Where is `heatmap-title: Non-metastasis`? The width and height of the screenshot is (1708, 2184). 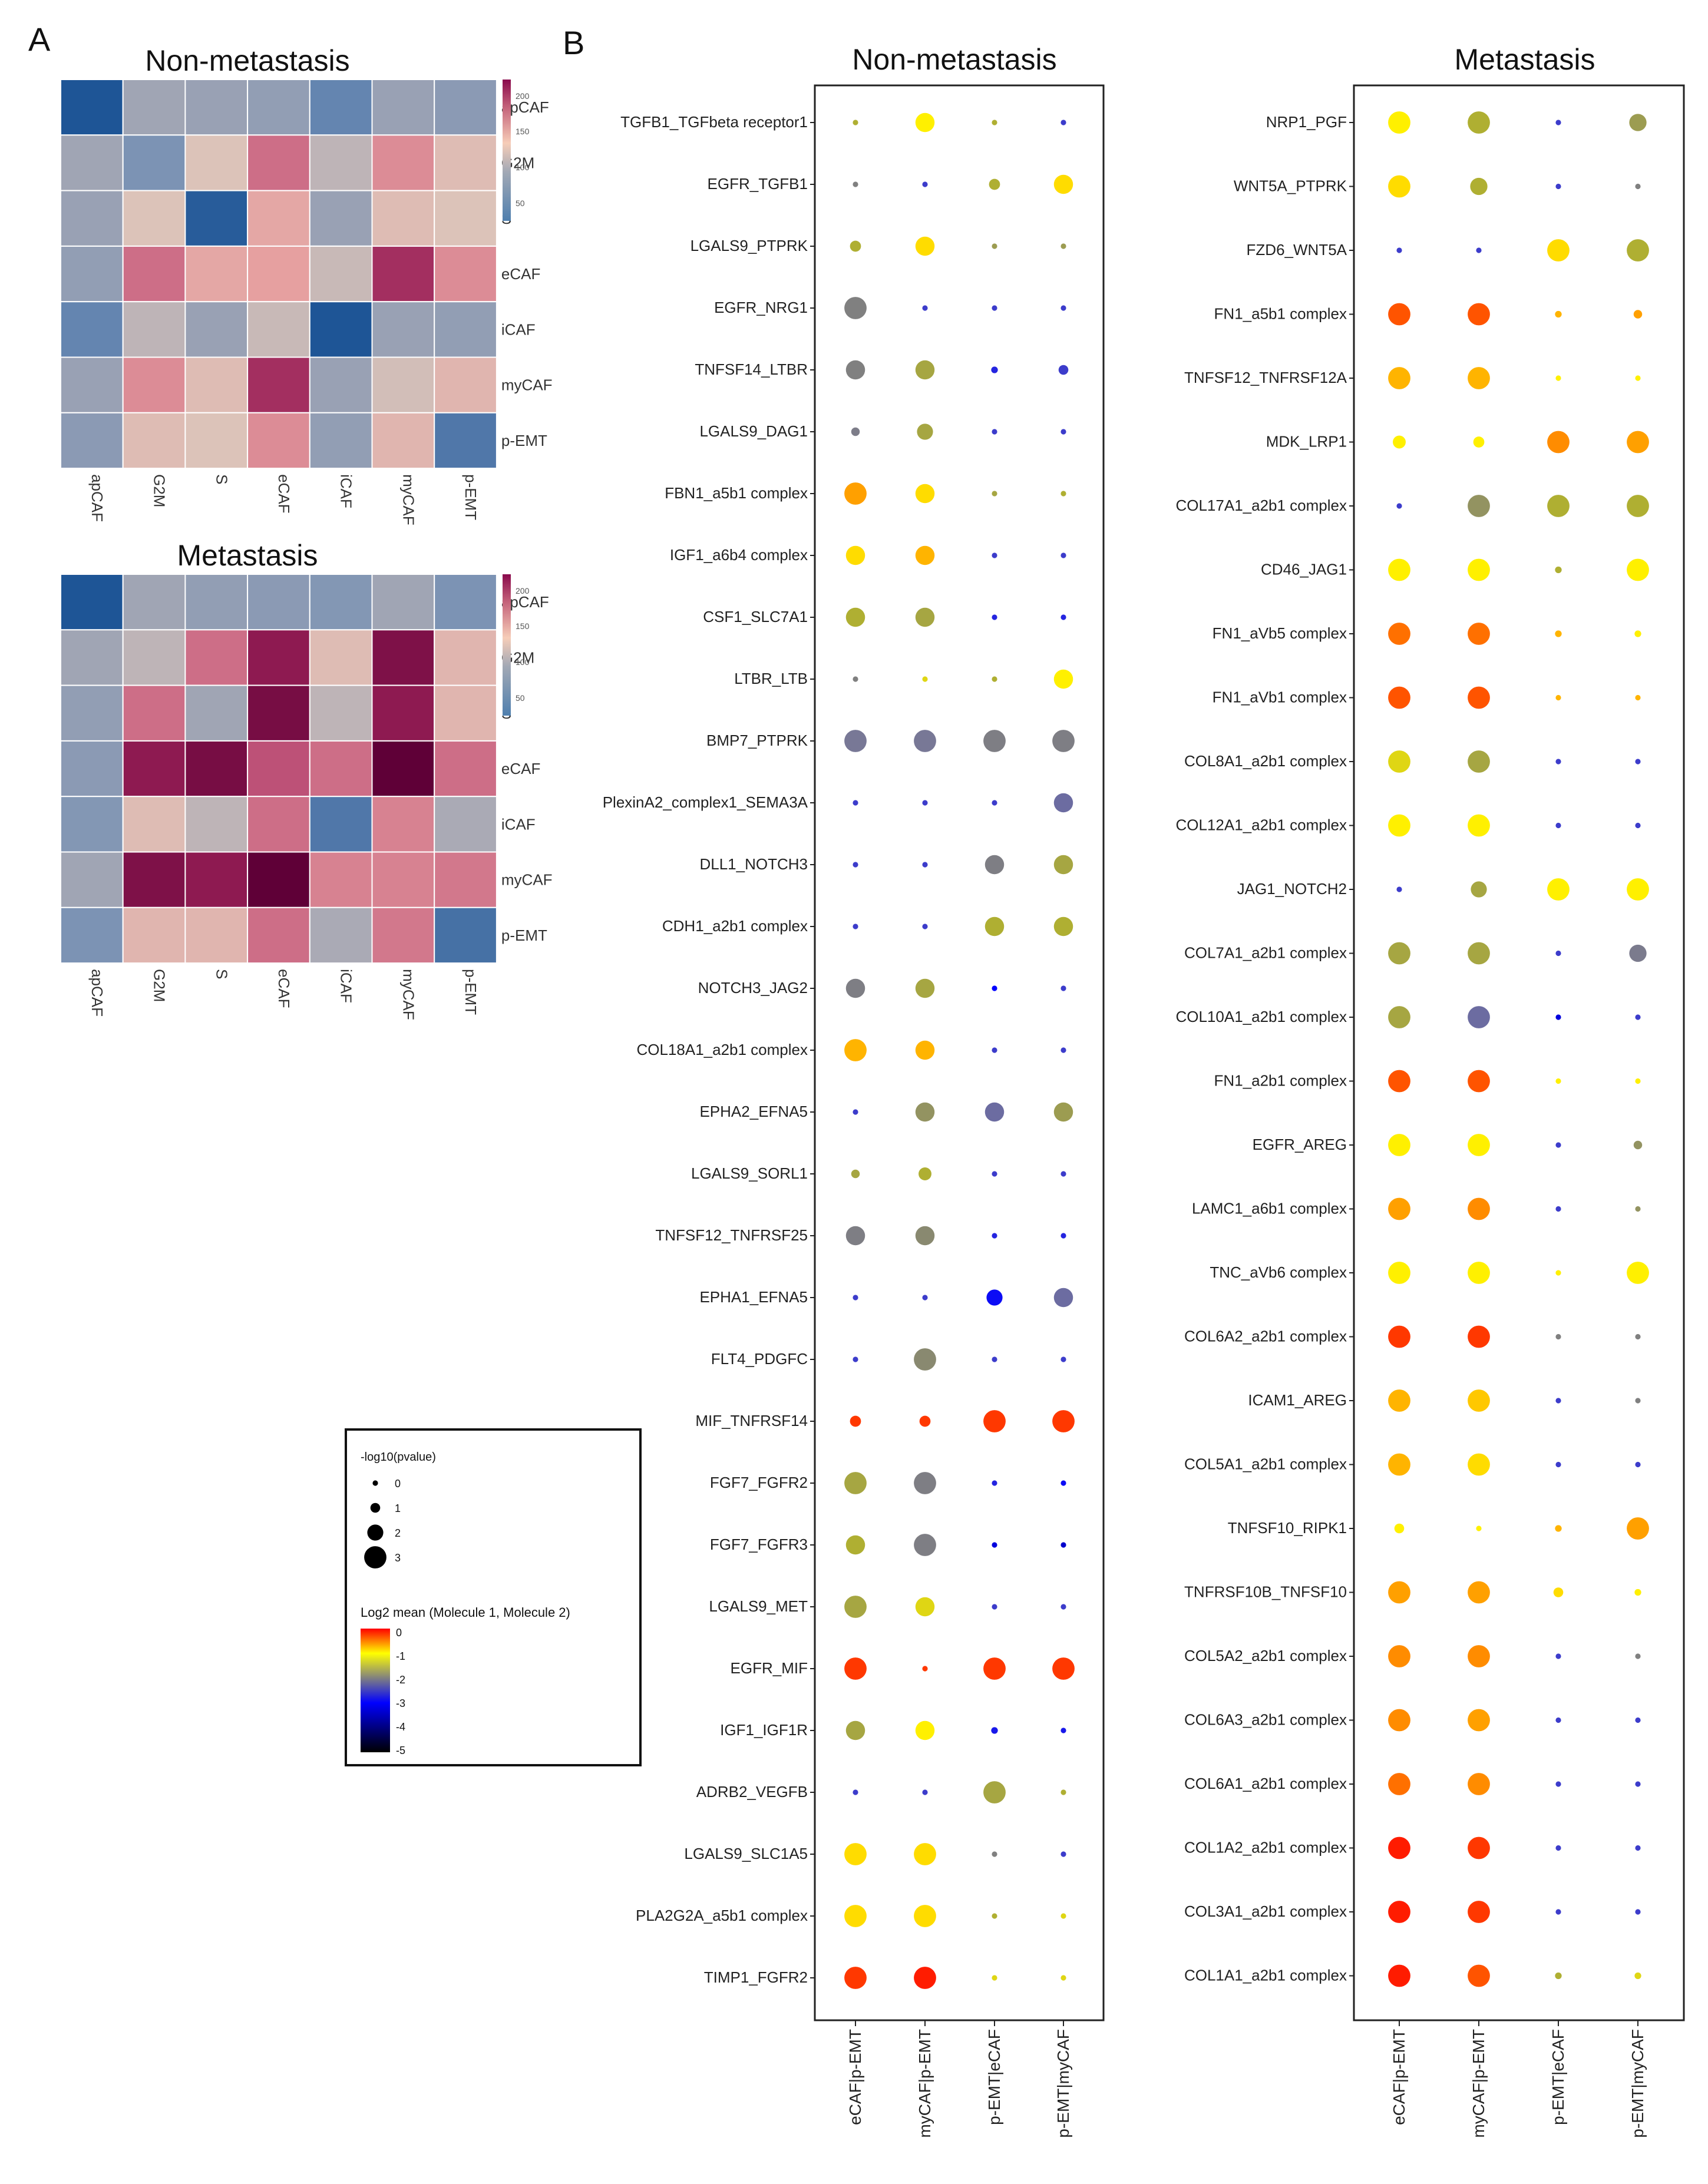 heatmap-title: Non-metastasis is located at coordinates (247, 60).